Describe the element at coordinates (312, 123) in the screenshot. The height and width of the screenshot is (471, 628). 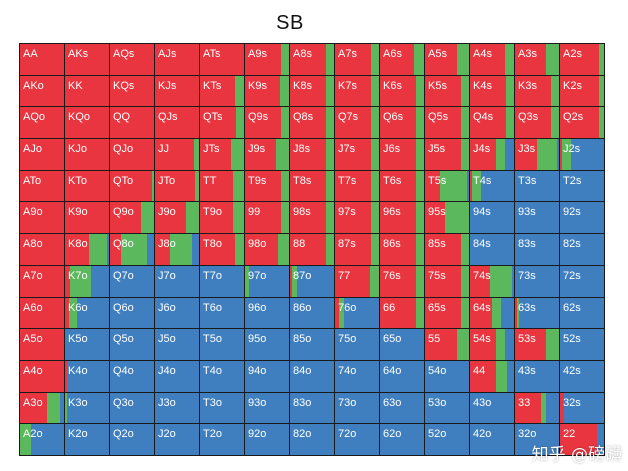
I see `hand-cell: Q8s` at that location.